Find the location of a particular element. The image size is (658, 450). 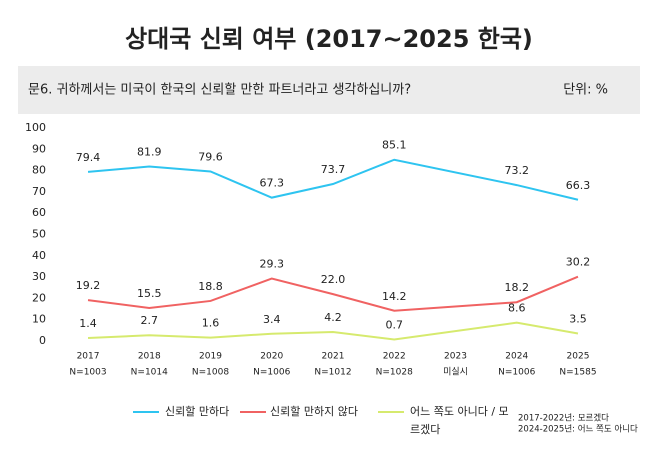

x-tick-label: 2017 is located at coordinates (88, 357).